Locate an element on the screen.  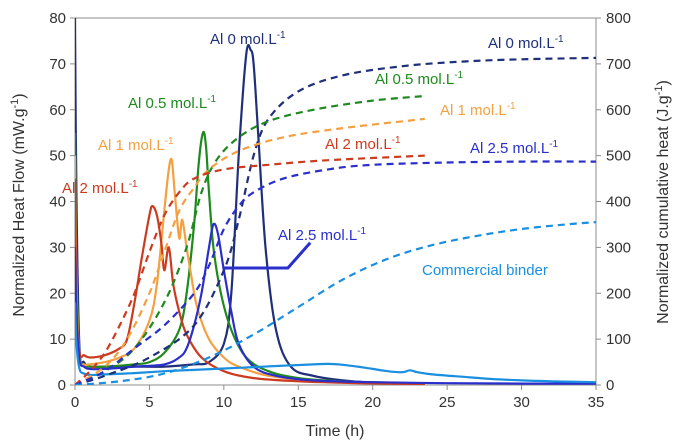
y-right-tick-label: 500 is located at coordinates (618, 156).